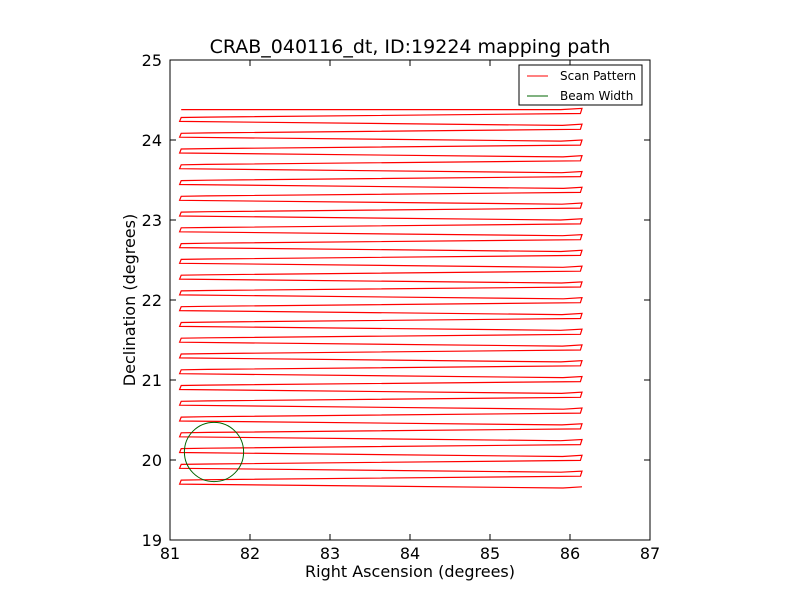  What do you see at coordinates (330, 553) in the screenshot?
I see `x-tick-label: 83` at bounding box center [330, 553].